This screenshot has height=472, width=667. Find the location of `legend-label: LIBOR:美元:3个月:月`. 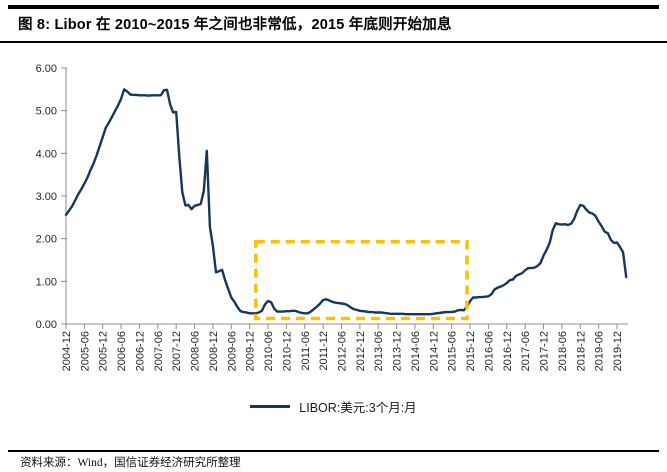

legend-label: LIBOR:美元:3个月:月 is located at coordinates (358, 408).